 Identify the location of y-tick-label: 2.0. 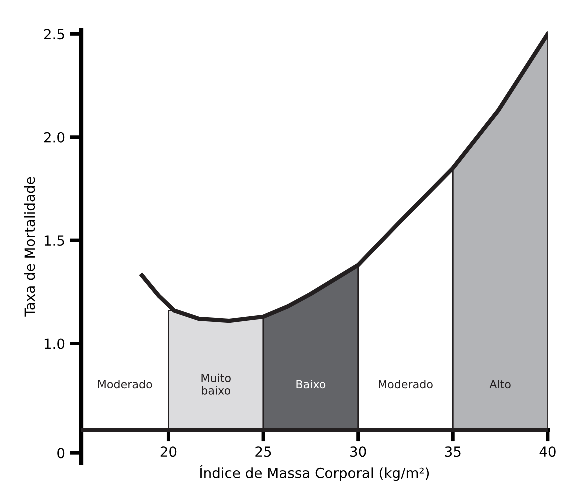
(54, 137).